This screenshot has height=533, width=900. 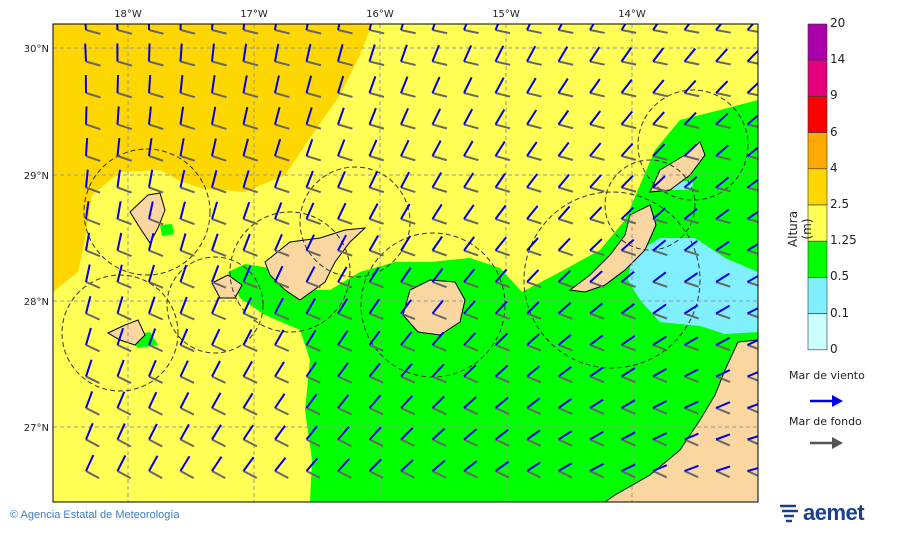 What do you see at coordinates (817, 78) in the screenshot?
I see `colorbar-bin` at bounding box center [817, 78].